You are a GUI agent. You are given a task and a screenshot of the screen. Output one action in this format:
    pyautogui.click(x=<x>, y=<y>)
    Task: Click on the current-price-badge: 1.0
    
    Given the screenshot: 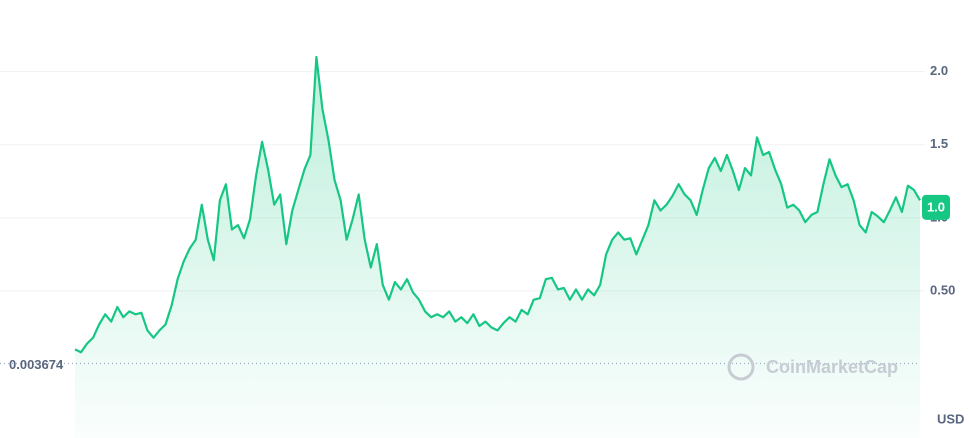 What is the action you would take?
    pyautogui.click(x=936, y=207)
    